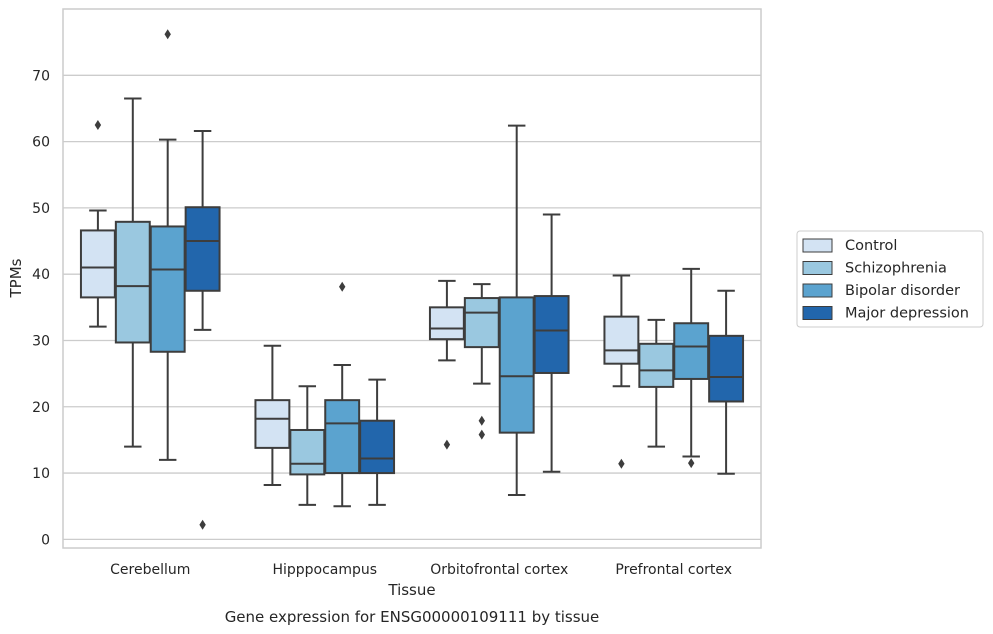 The height and width of the screenshot is (634, 993). Describe the element at coordinates (902, 291) in the screenshot. I see `legend-label: Bipolar disorder` at that location.